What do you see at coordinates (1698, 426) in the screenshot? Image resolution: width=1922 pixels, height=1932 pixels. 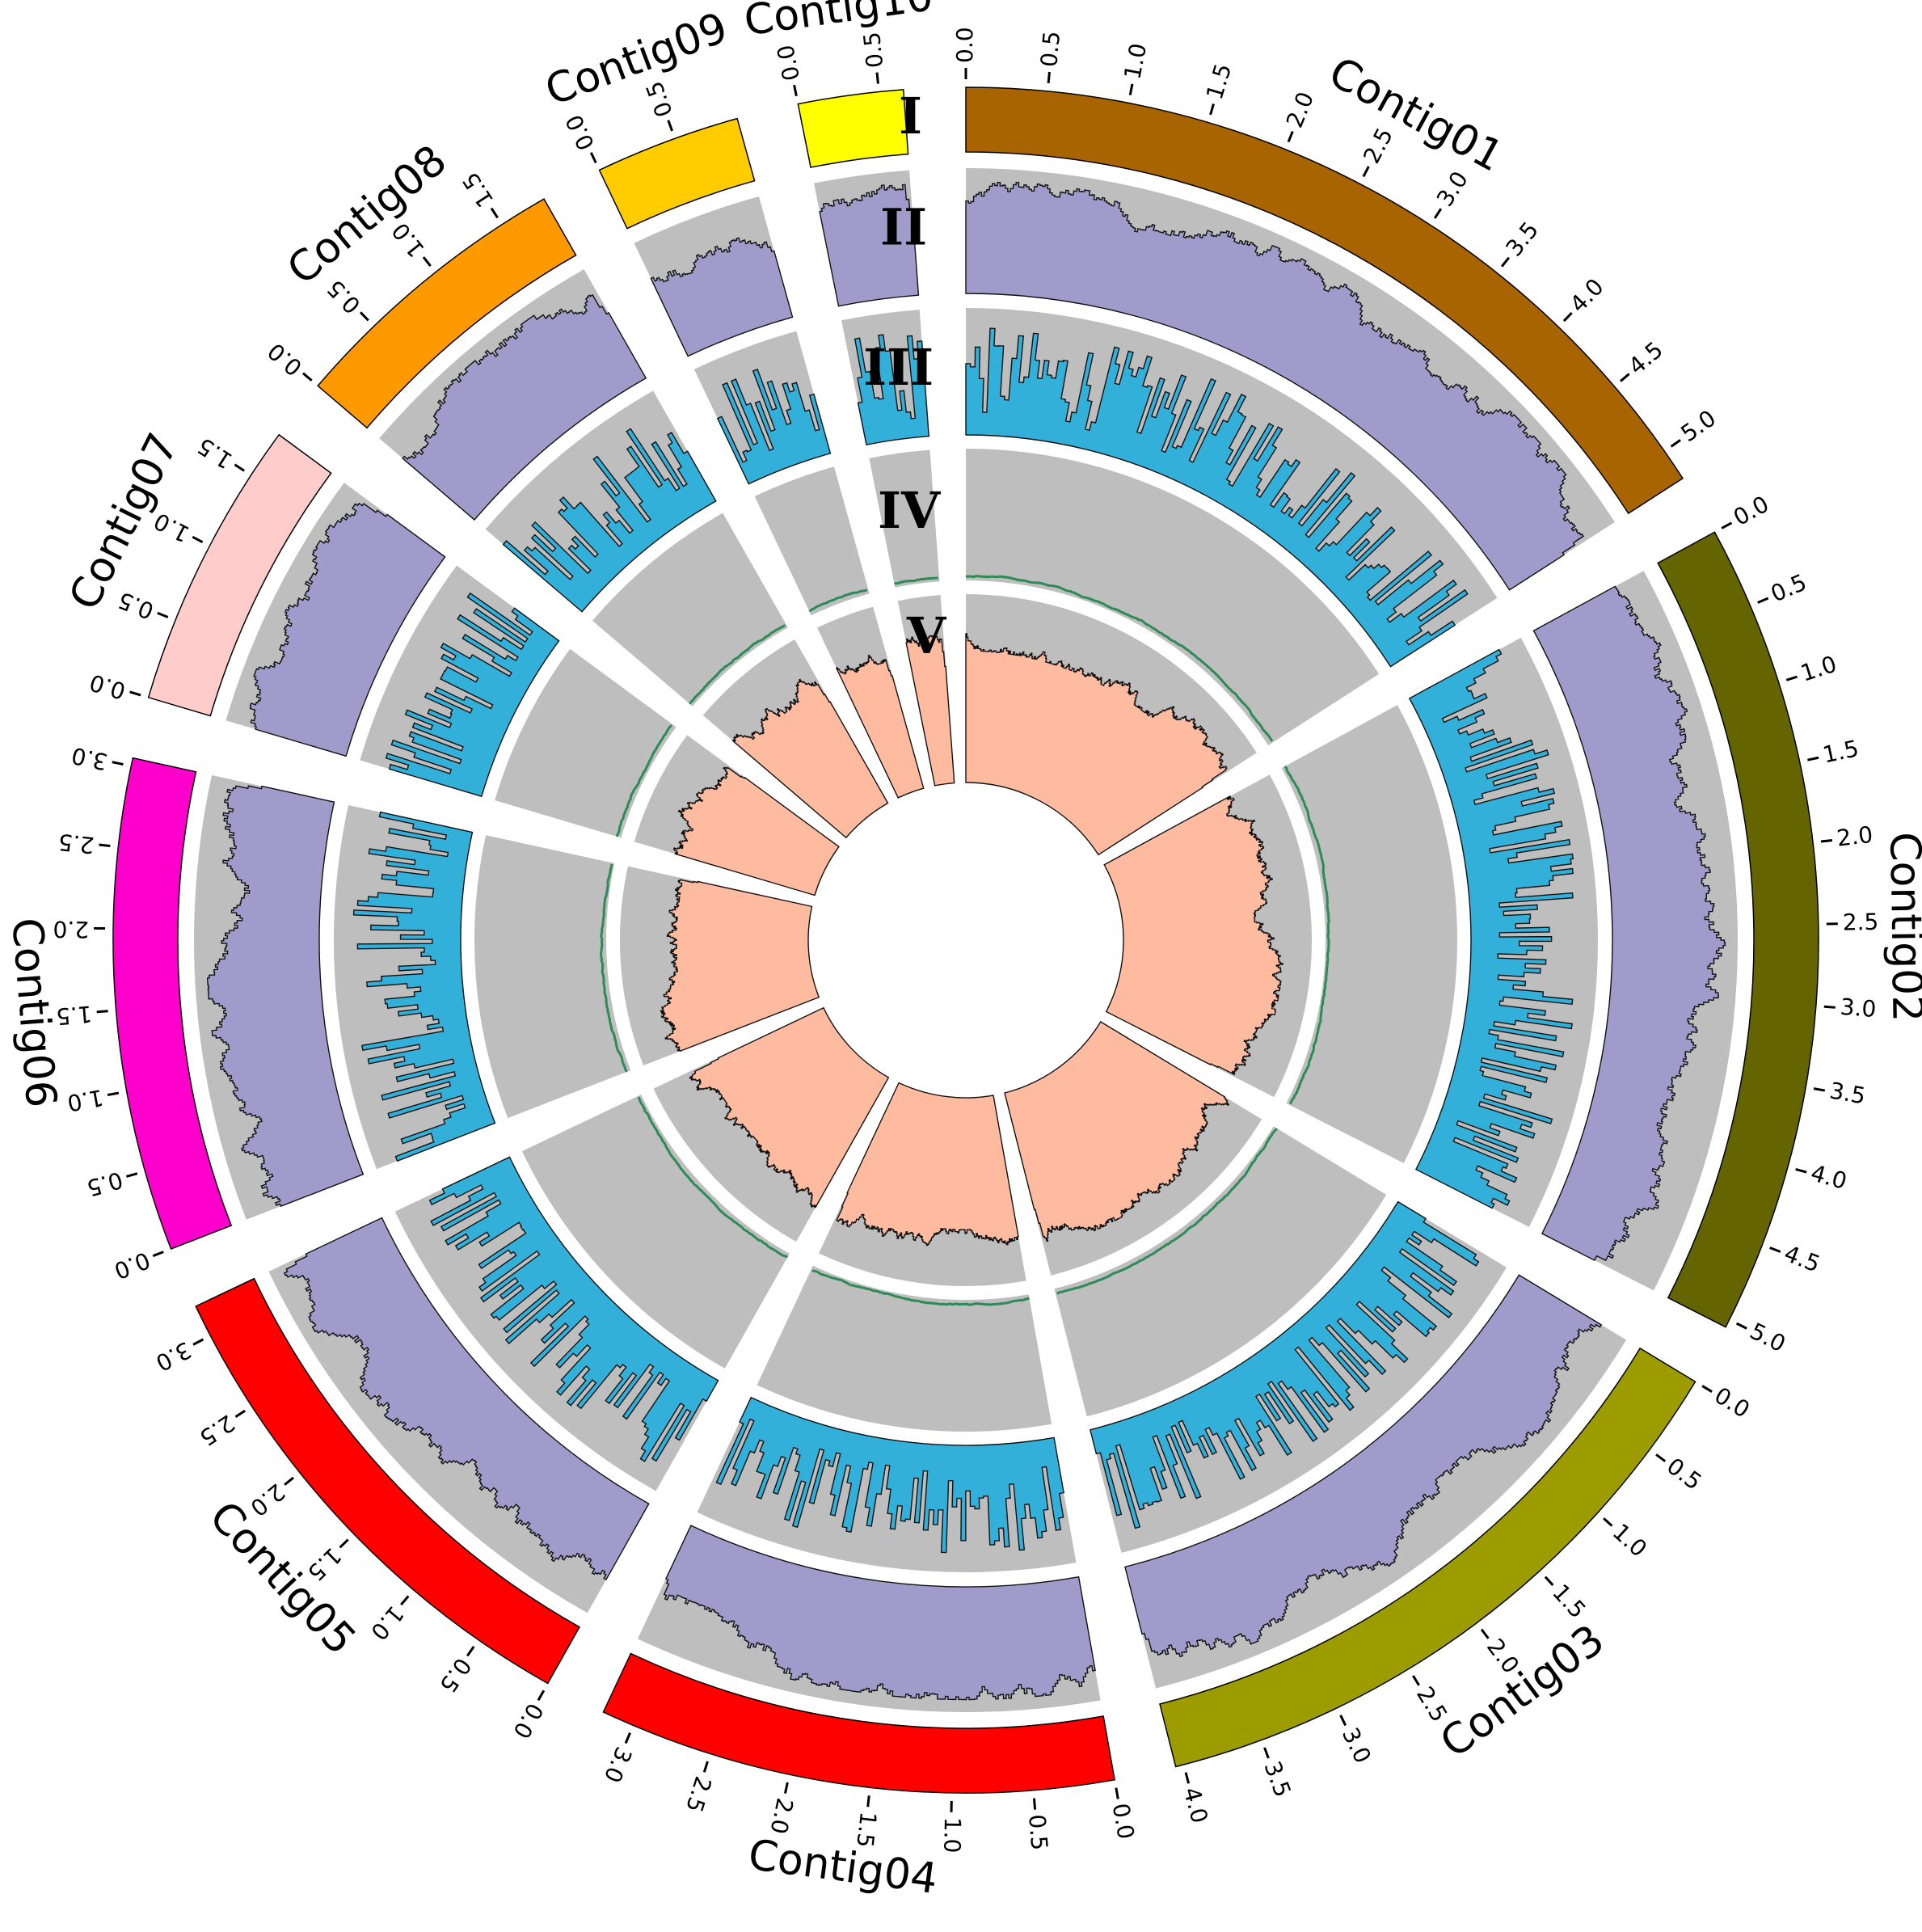 I see `tick-label: 5.0` at bounding box center [1698, 426].